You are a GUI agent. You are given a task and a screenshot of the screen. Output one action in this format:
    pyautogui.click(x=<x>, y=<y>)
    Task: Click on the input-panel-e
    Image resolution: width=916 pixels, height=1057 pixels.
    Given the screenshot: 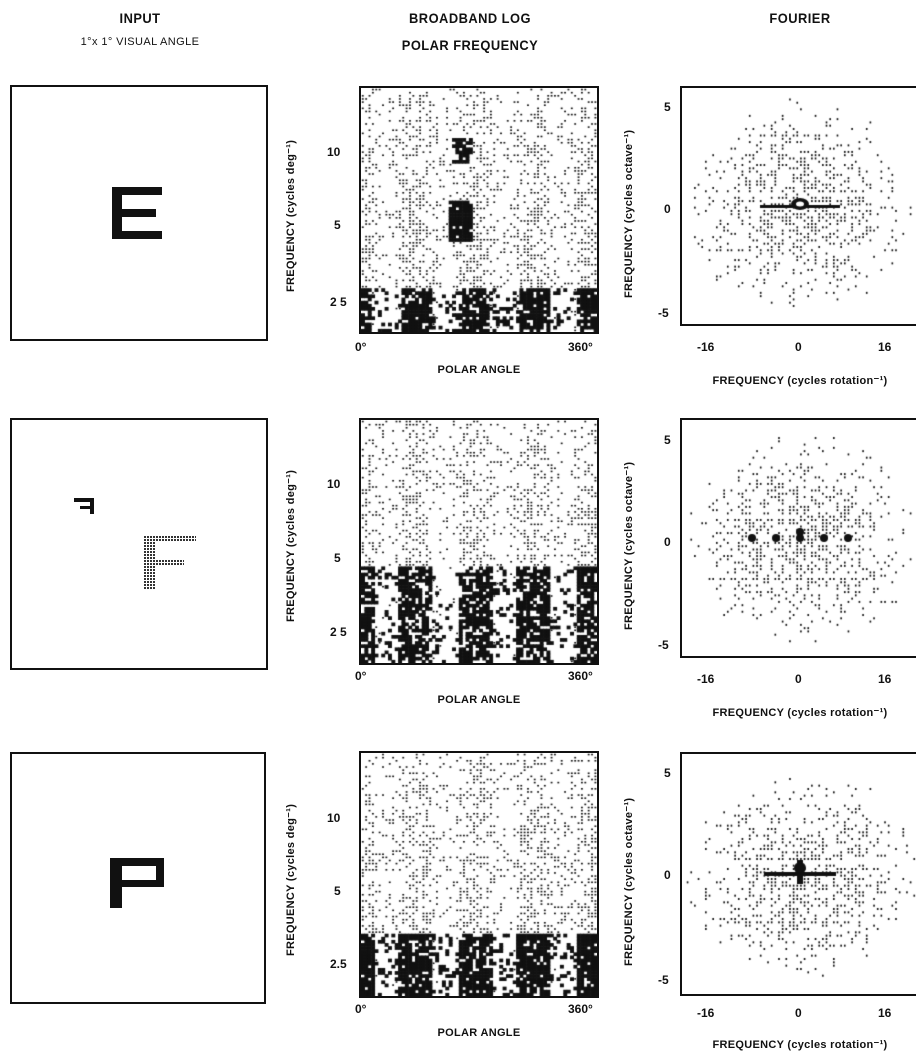 What is the action you would take?
    pyautogui.click(x=139, y=213)
    